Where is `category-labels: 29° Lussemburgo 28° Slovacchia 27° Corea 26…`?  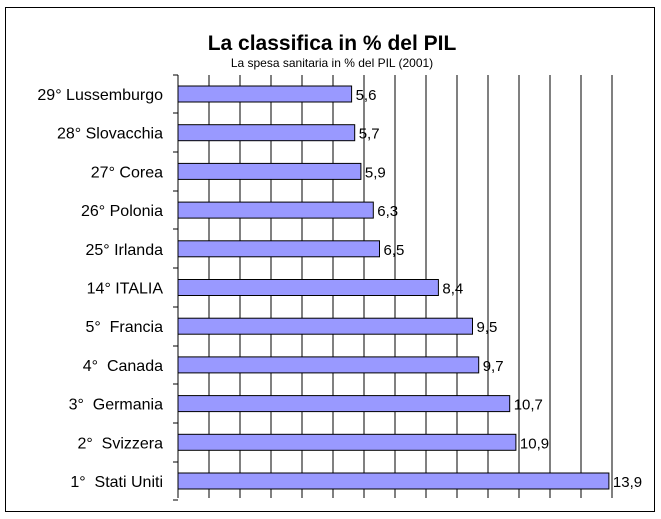 category-labels: 29° Lussemburgo 28° Slovacchia 27° Corea 26… is located at coordinates (100, 289).